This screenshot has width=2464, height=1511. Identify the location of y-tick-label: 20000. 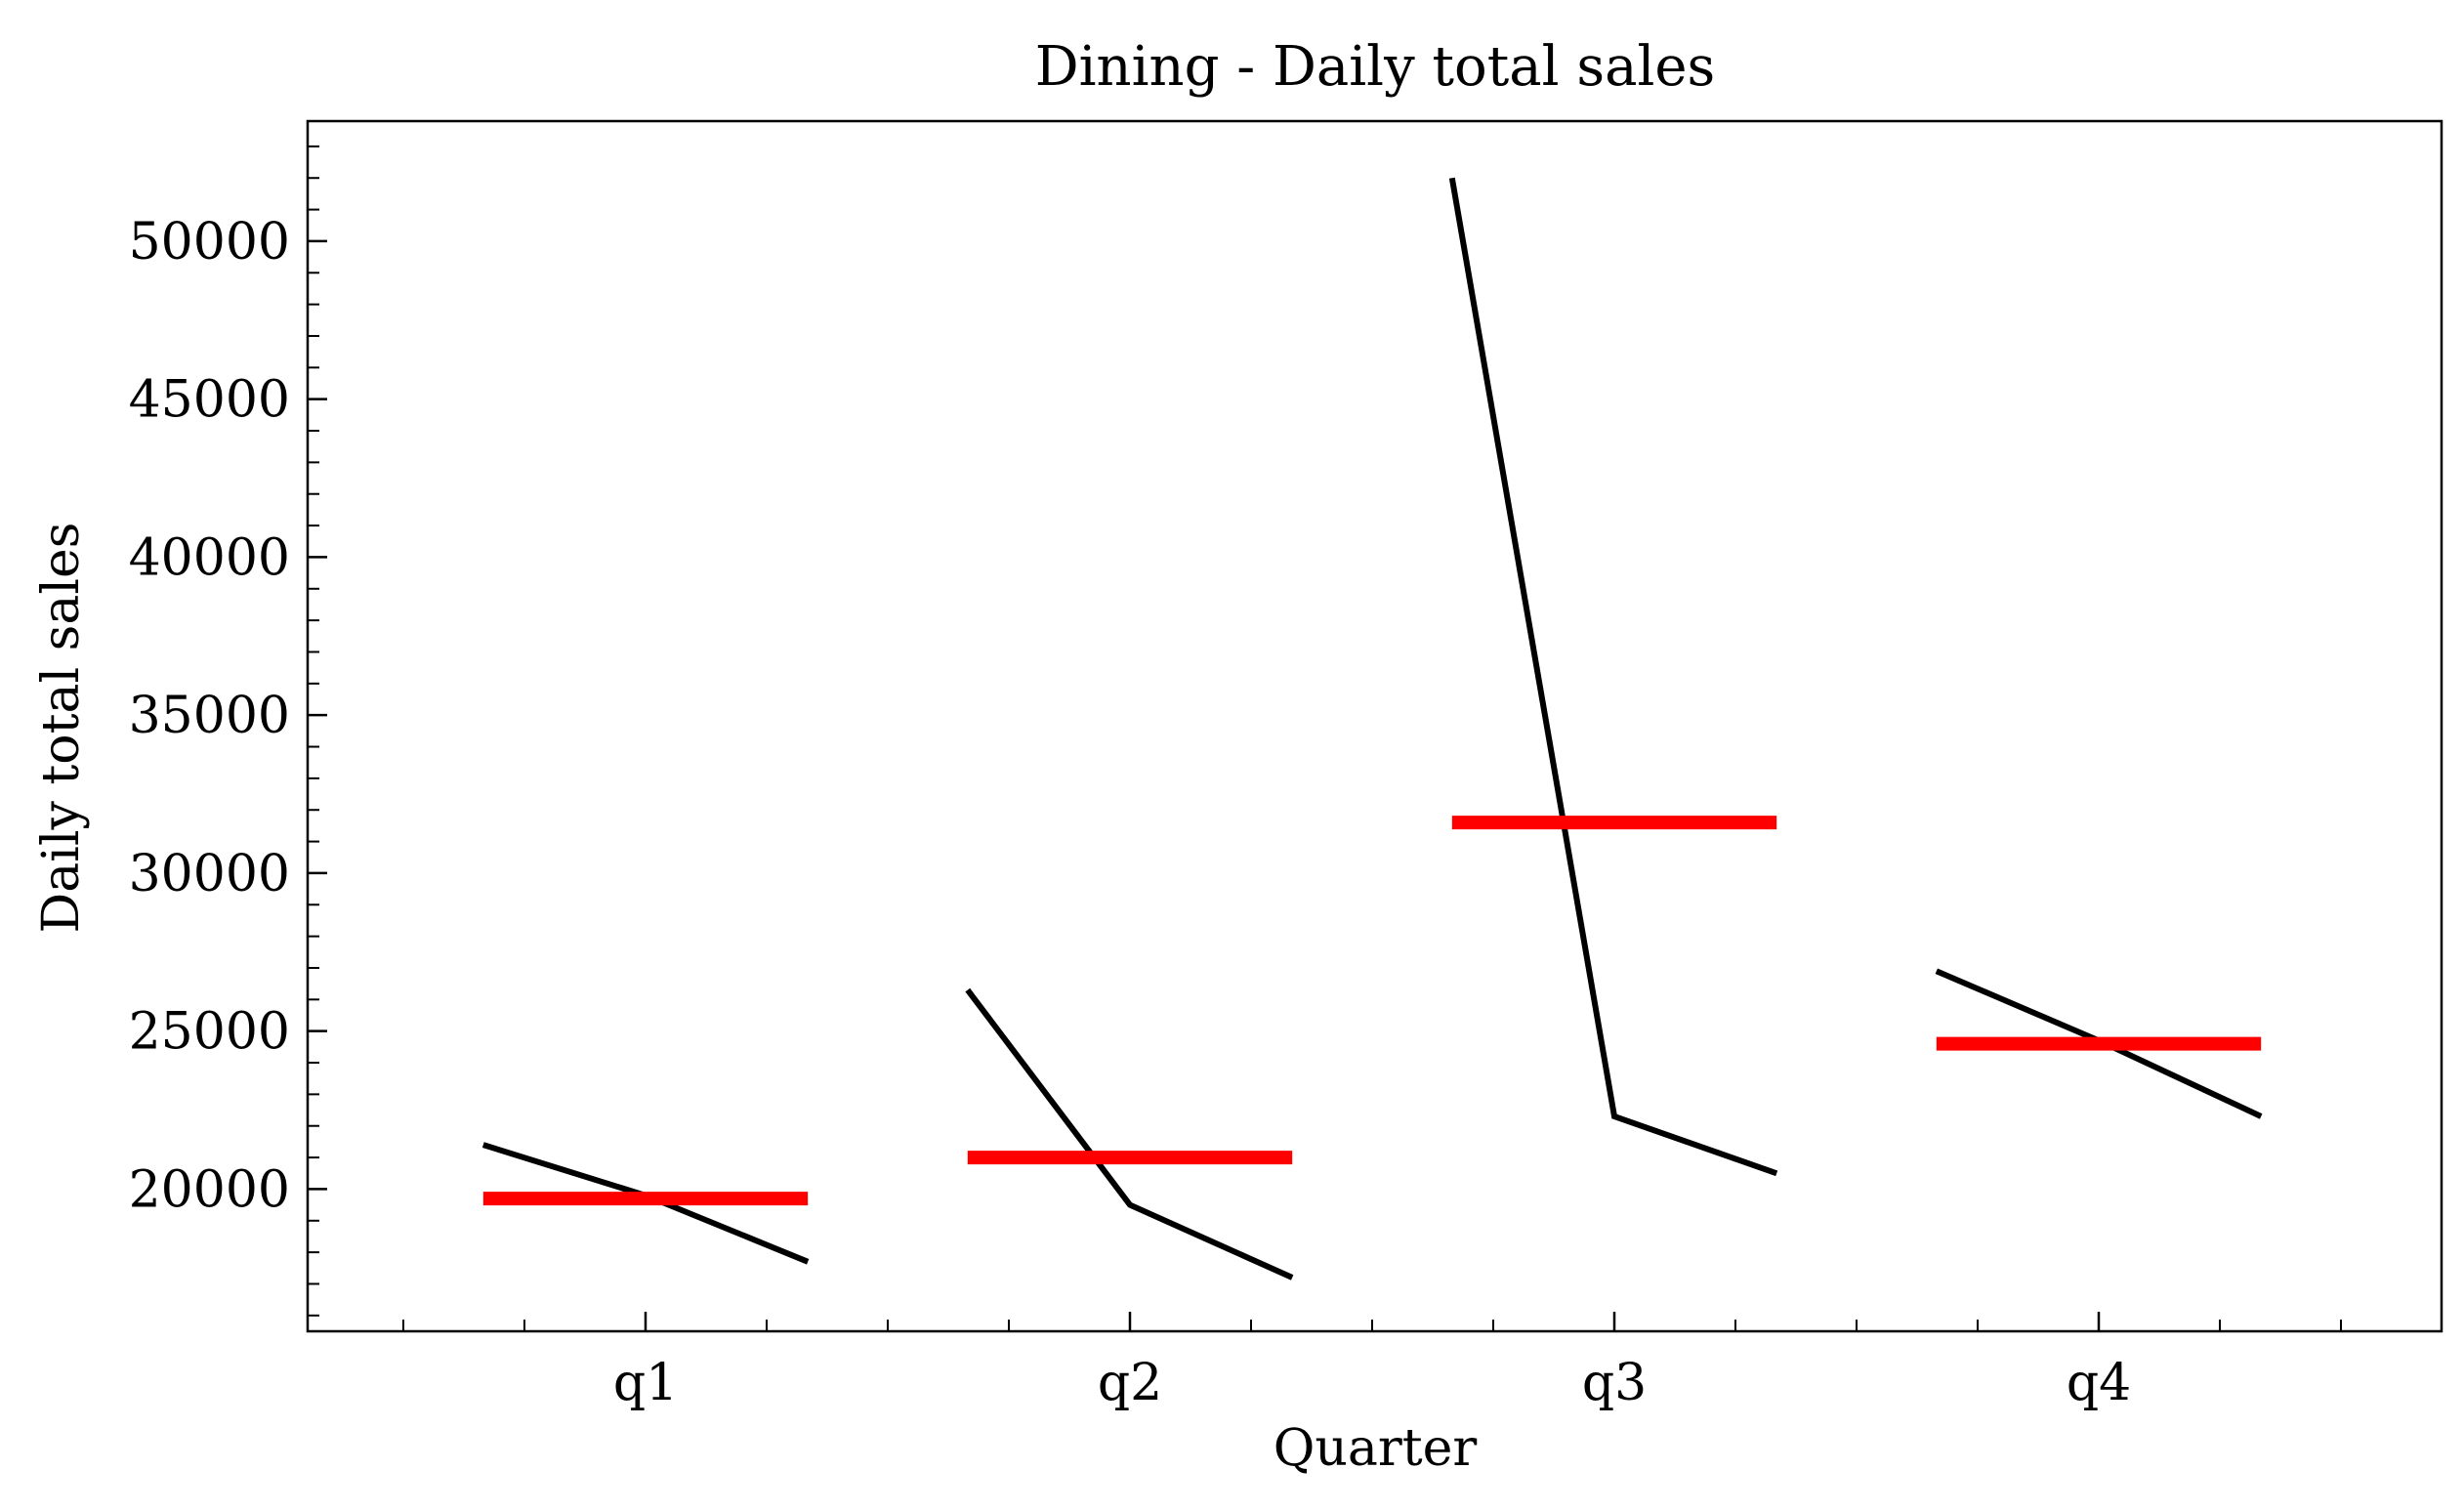
(210, 1189).